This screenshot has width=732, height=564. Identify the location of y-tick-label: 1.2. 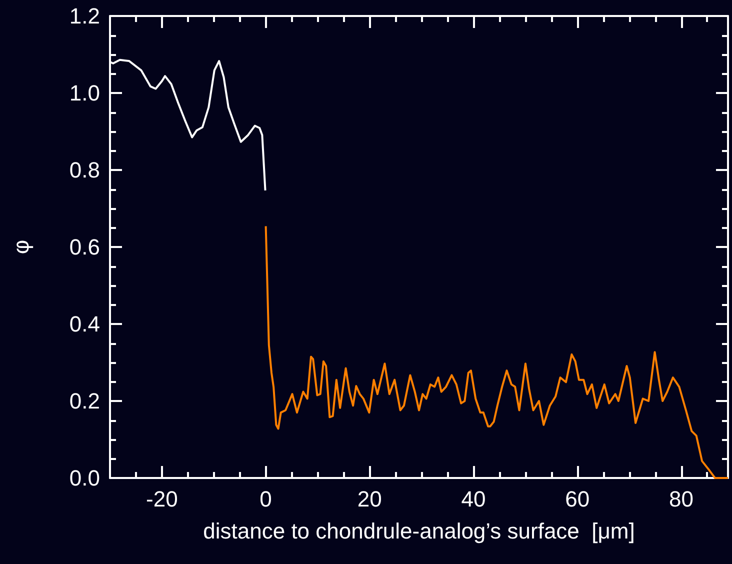
(84, 16).